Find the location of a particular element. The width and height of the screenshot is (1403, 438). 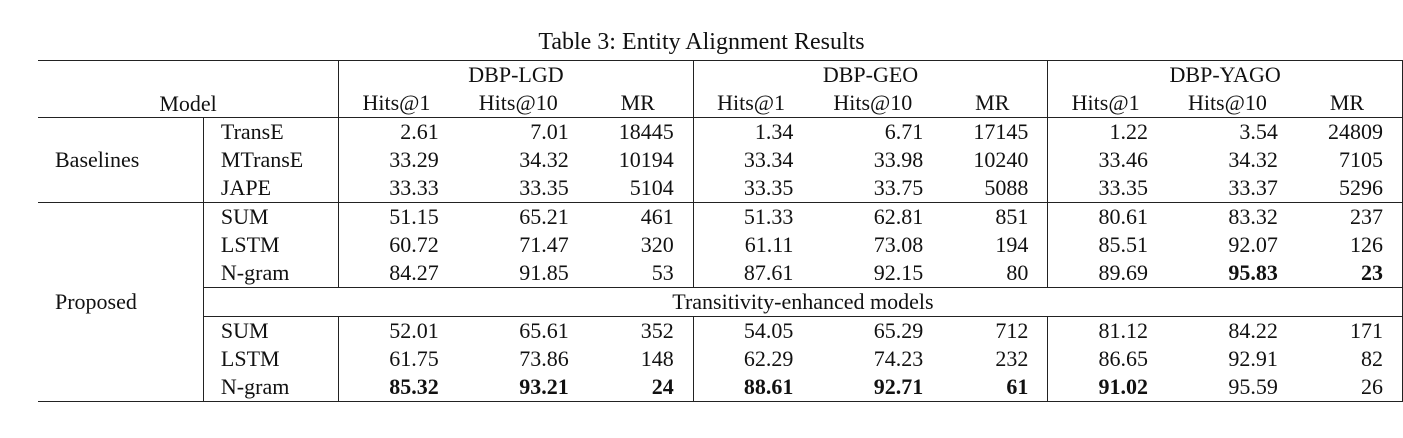

value-cell: 320 is located at coordinates (657, 244).